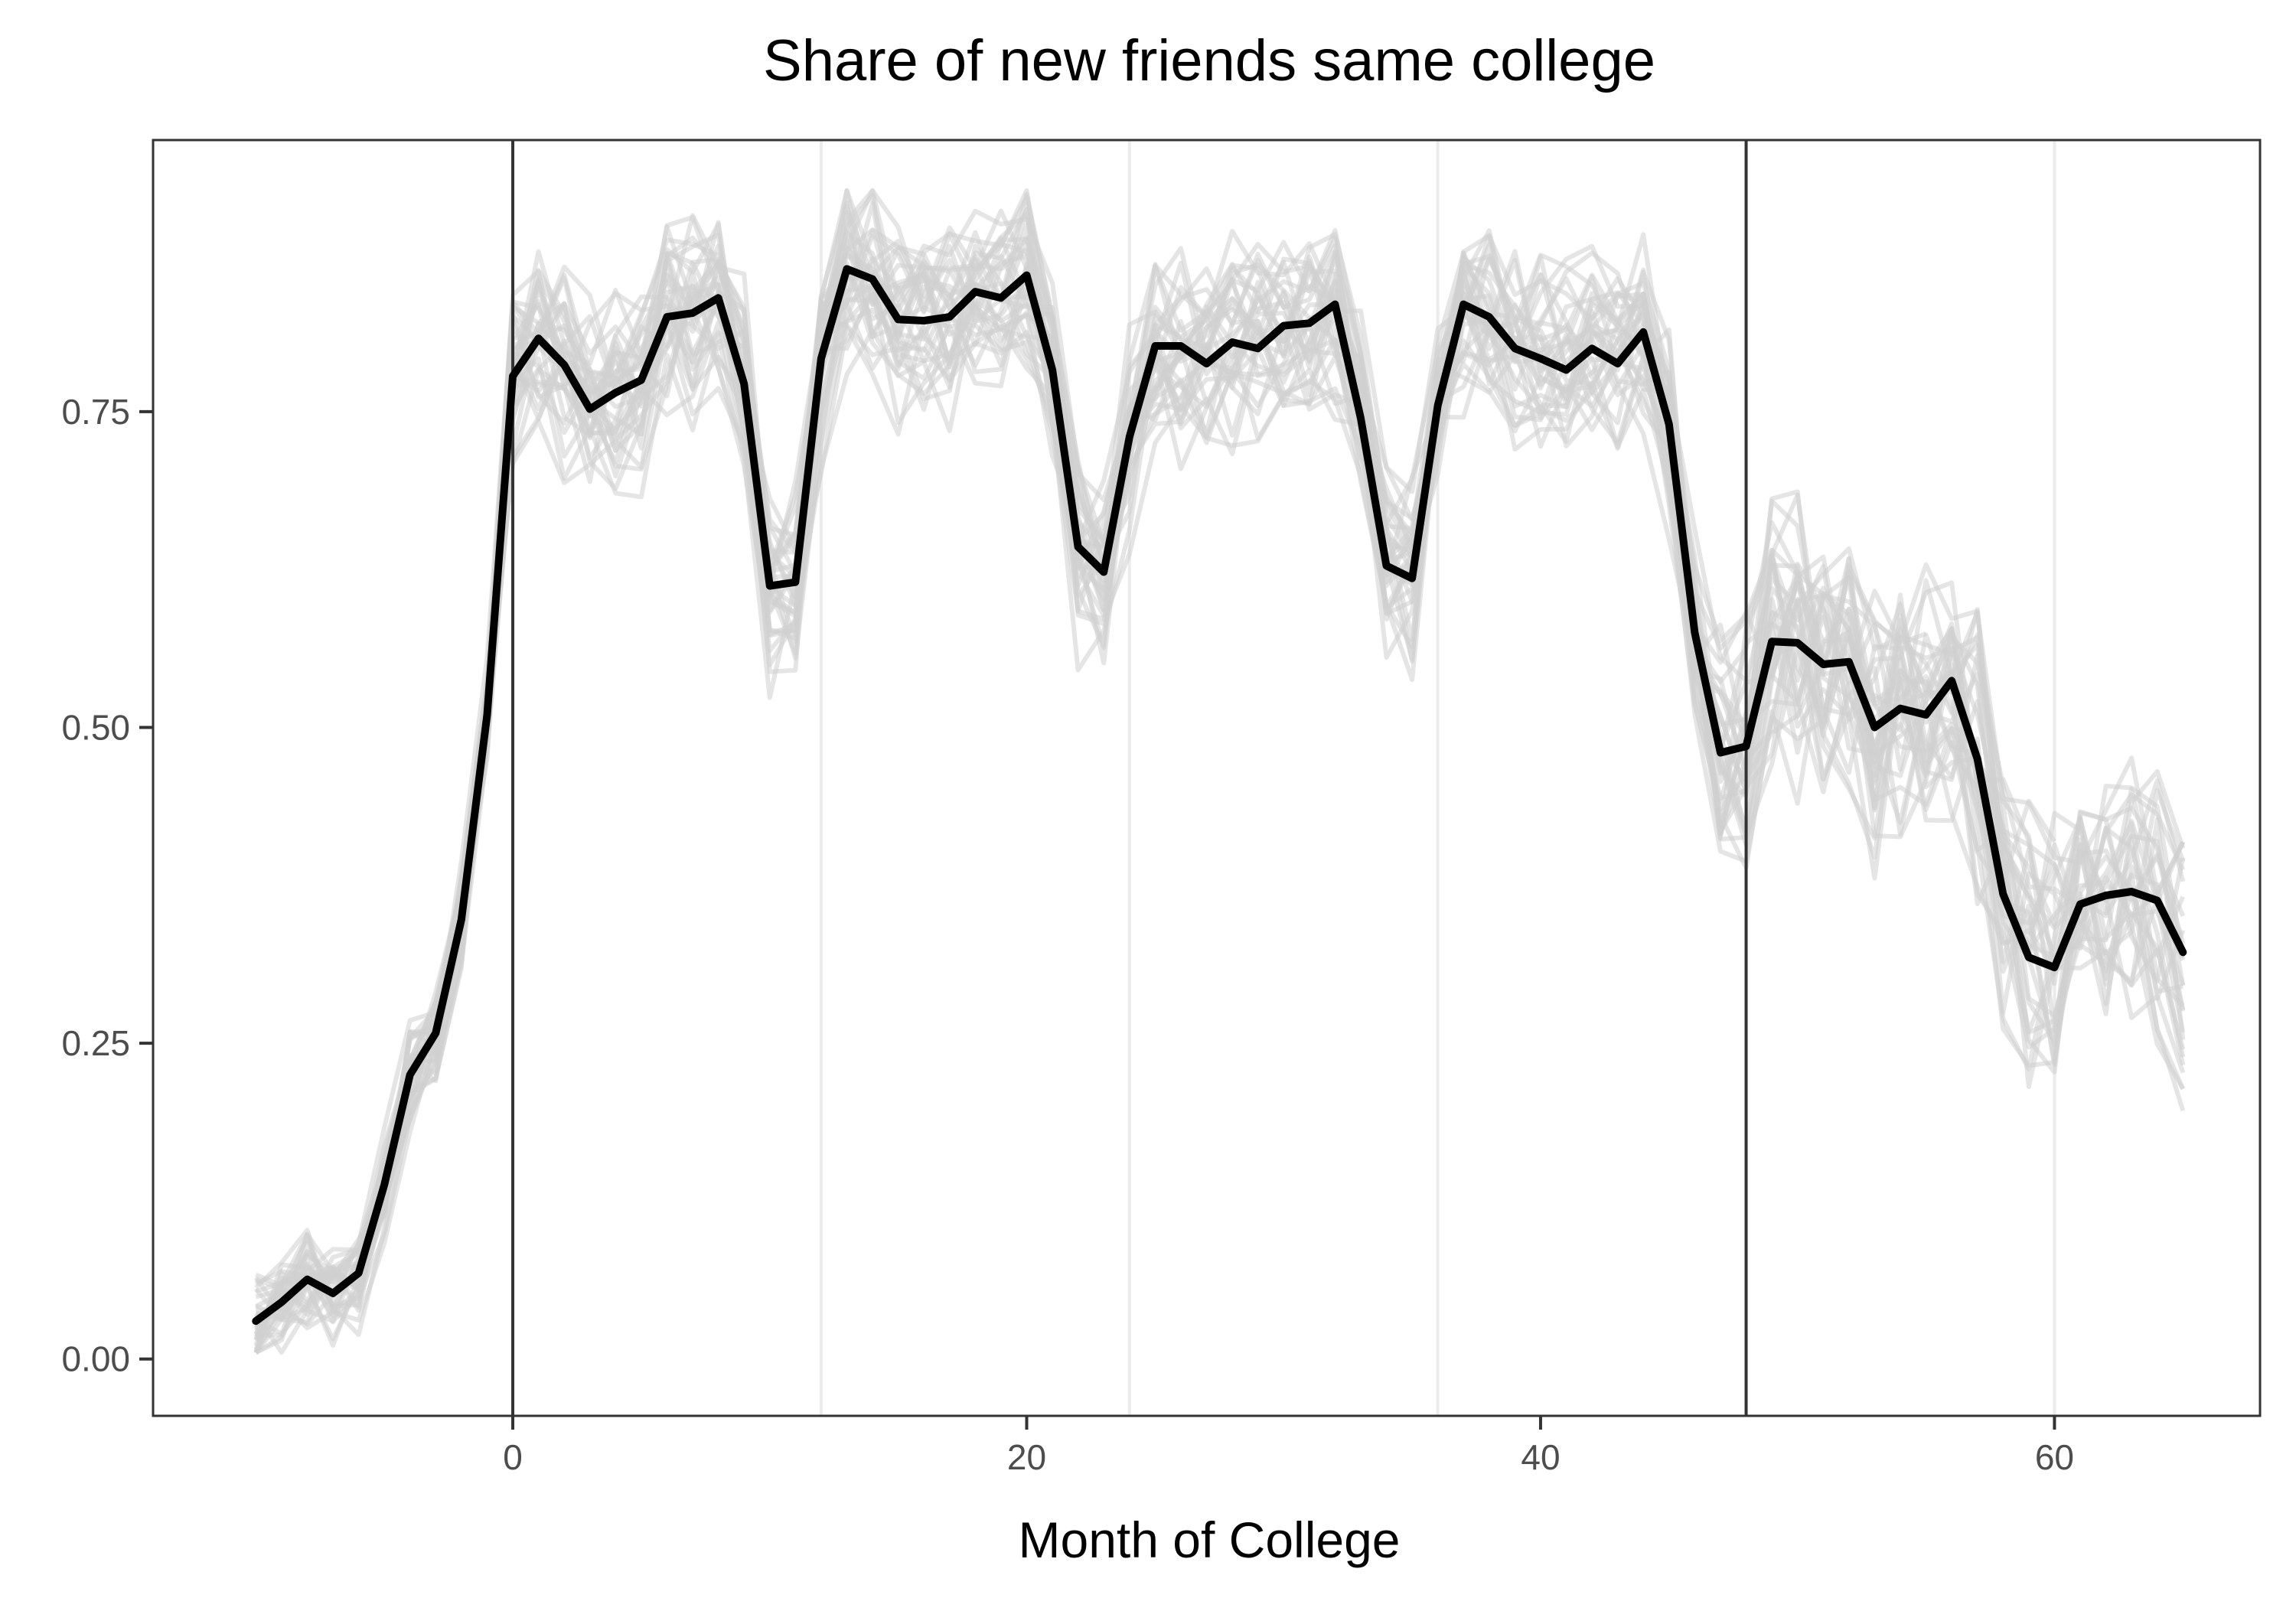 This screenshot has width=2296, height=1611. Describe the element at coordinates (95, 727) in the screenshot. I see `y-tick-label: 0.50` at that location.